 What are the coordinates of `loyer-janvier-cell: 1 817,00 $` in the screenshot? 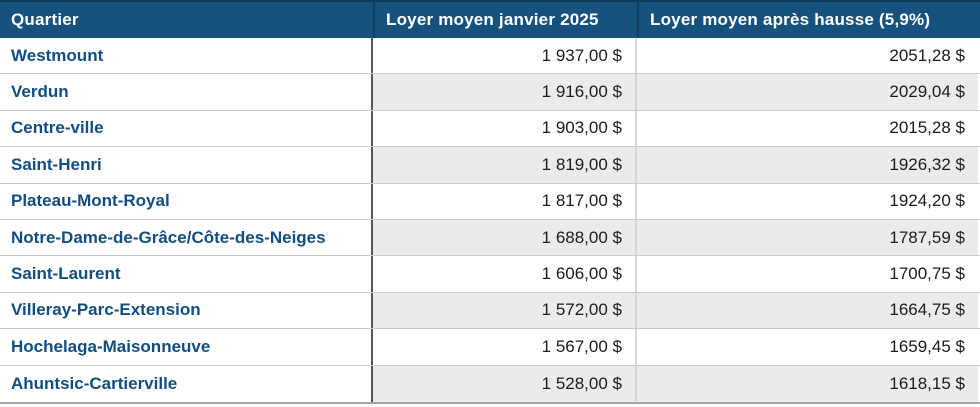 It's located at (504, 201).